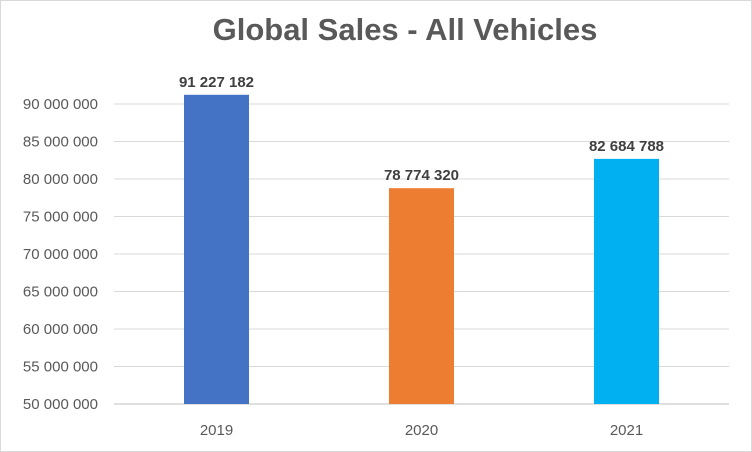 The width and height of the screenshot is (752, 452). What do you see at coordinates (405, 29) in the screenshot?
I see `chart-title: Global Sales - All Vehicles` at bounding box center [405, 29].